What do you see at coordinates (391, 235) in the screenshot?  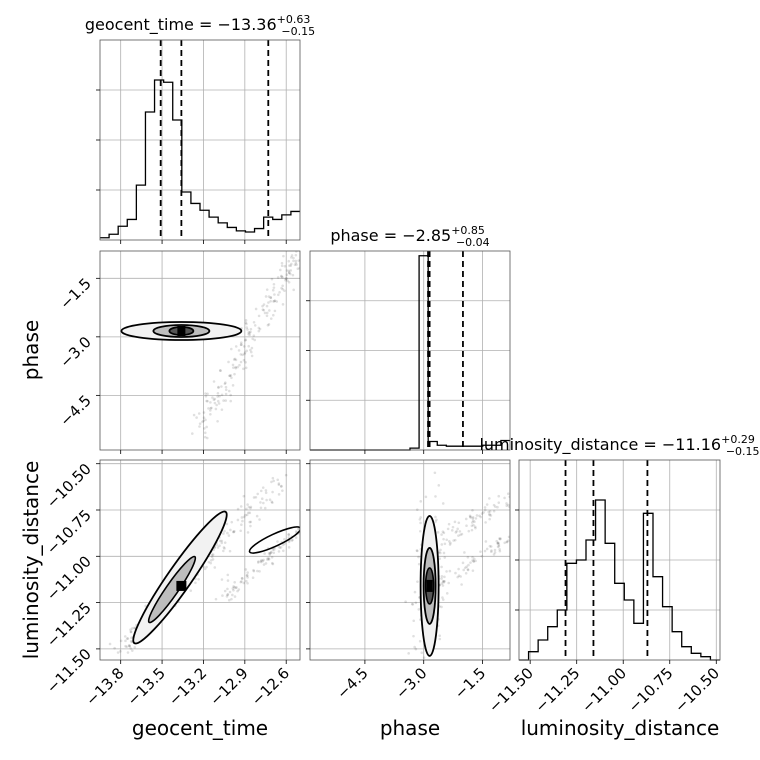 I see `title-equals: =` at bounding box center [391, 235].